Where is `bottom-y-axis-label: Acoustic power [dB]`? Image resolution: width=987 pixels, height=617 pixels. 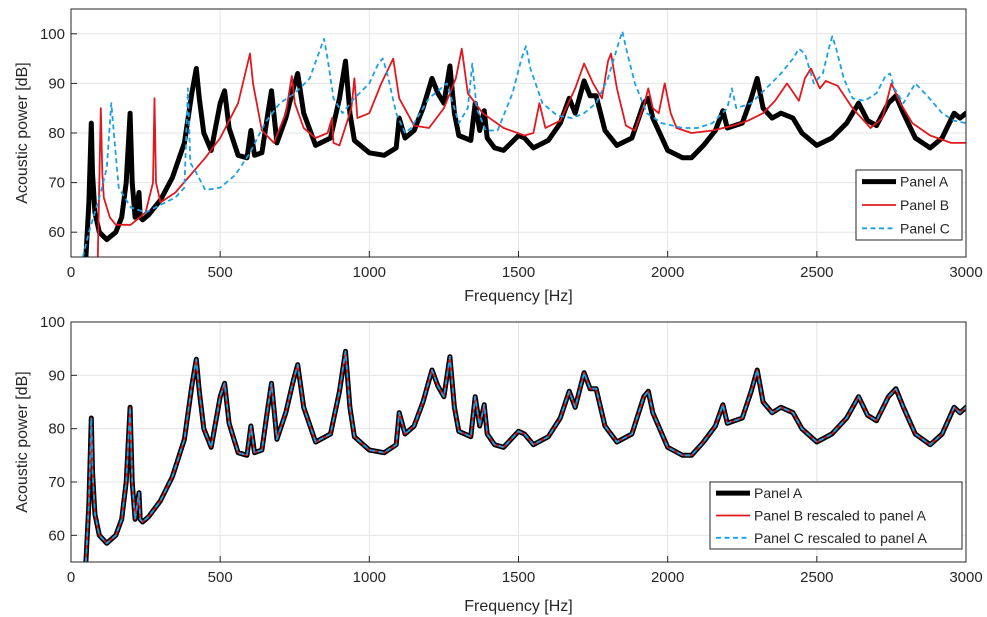
bottom-y-axis-label: Acoustic power [dB] is located at coordinates (22, 441).